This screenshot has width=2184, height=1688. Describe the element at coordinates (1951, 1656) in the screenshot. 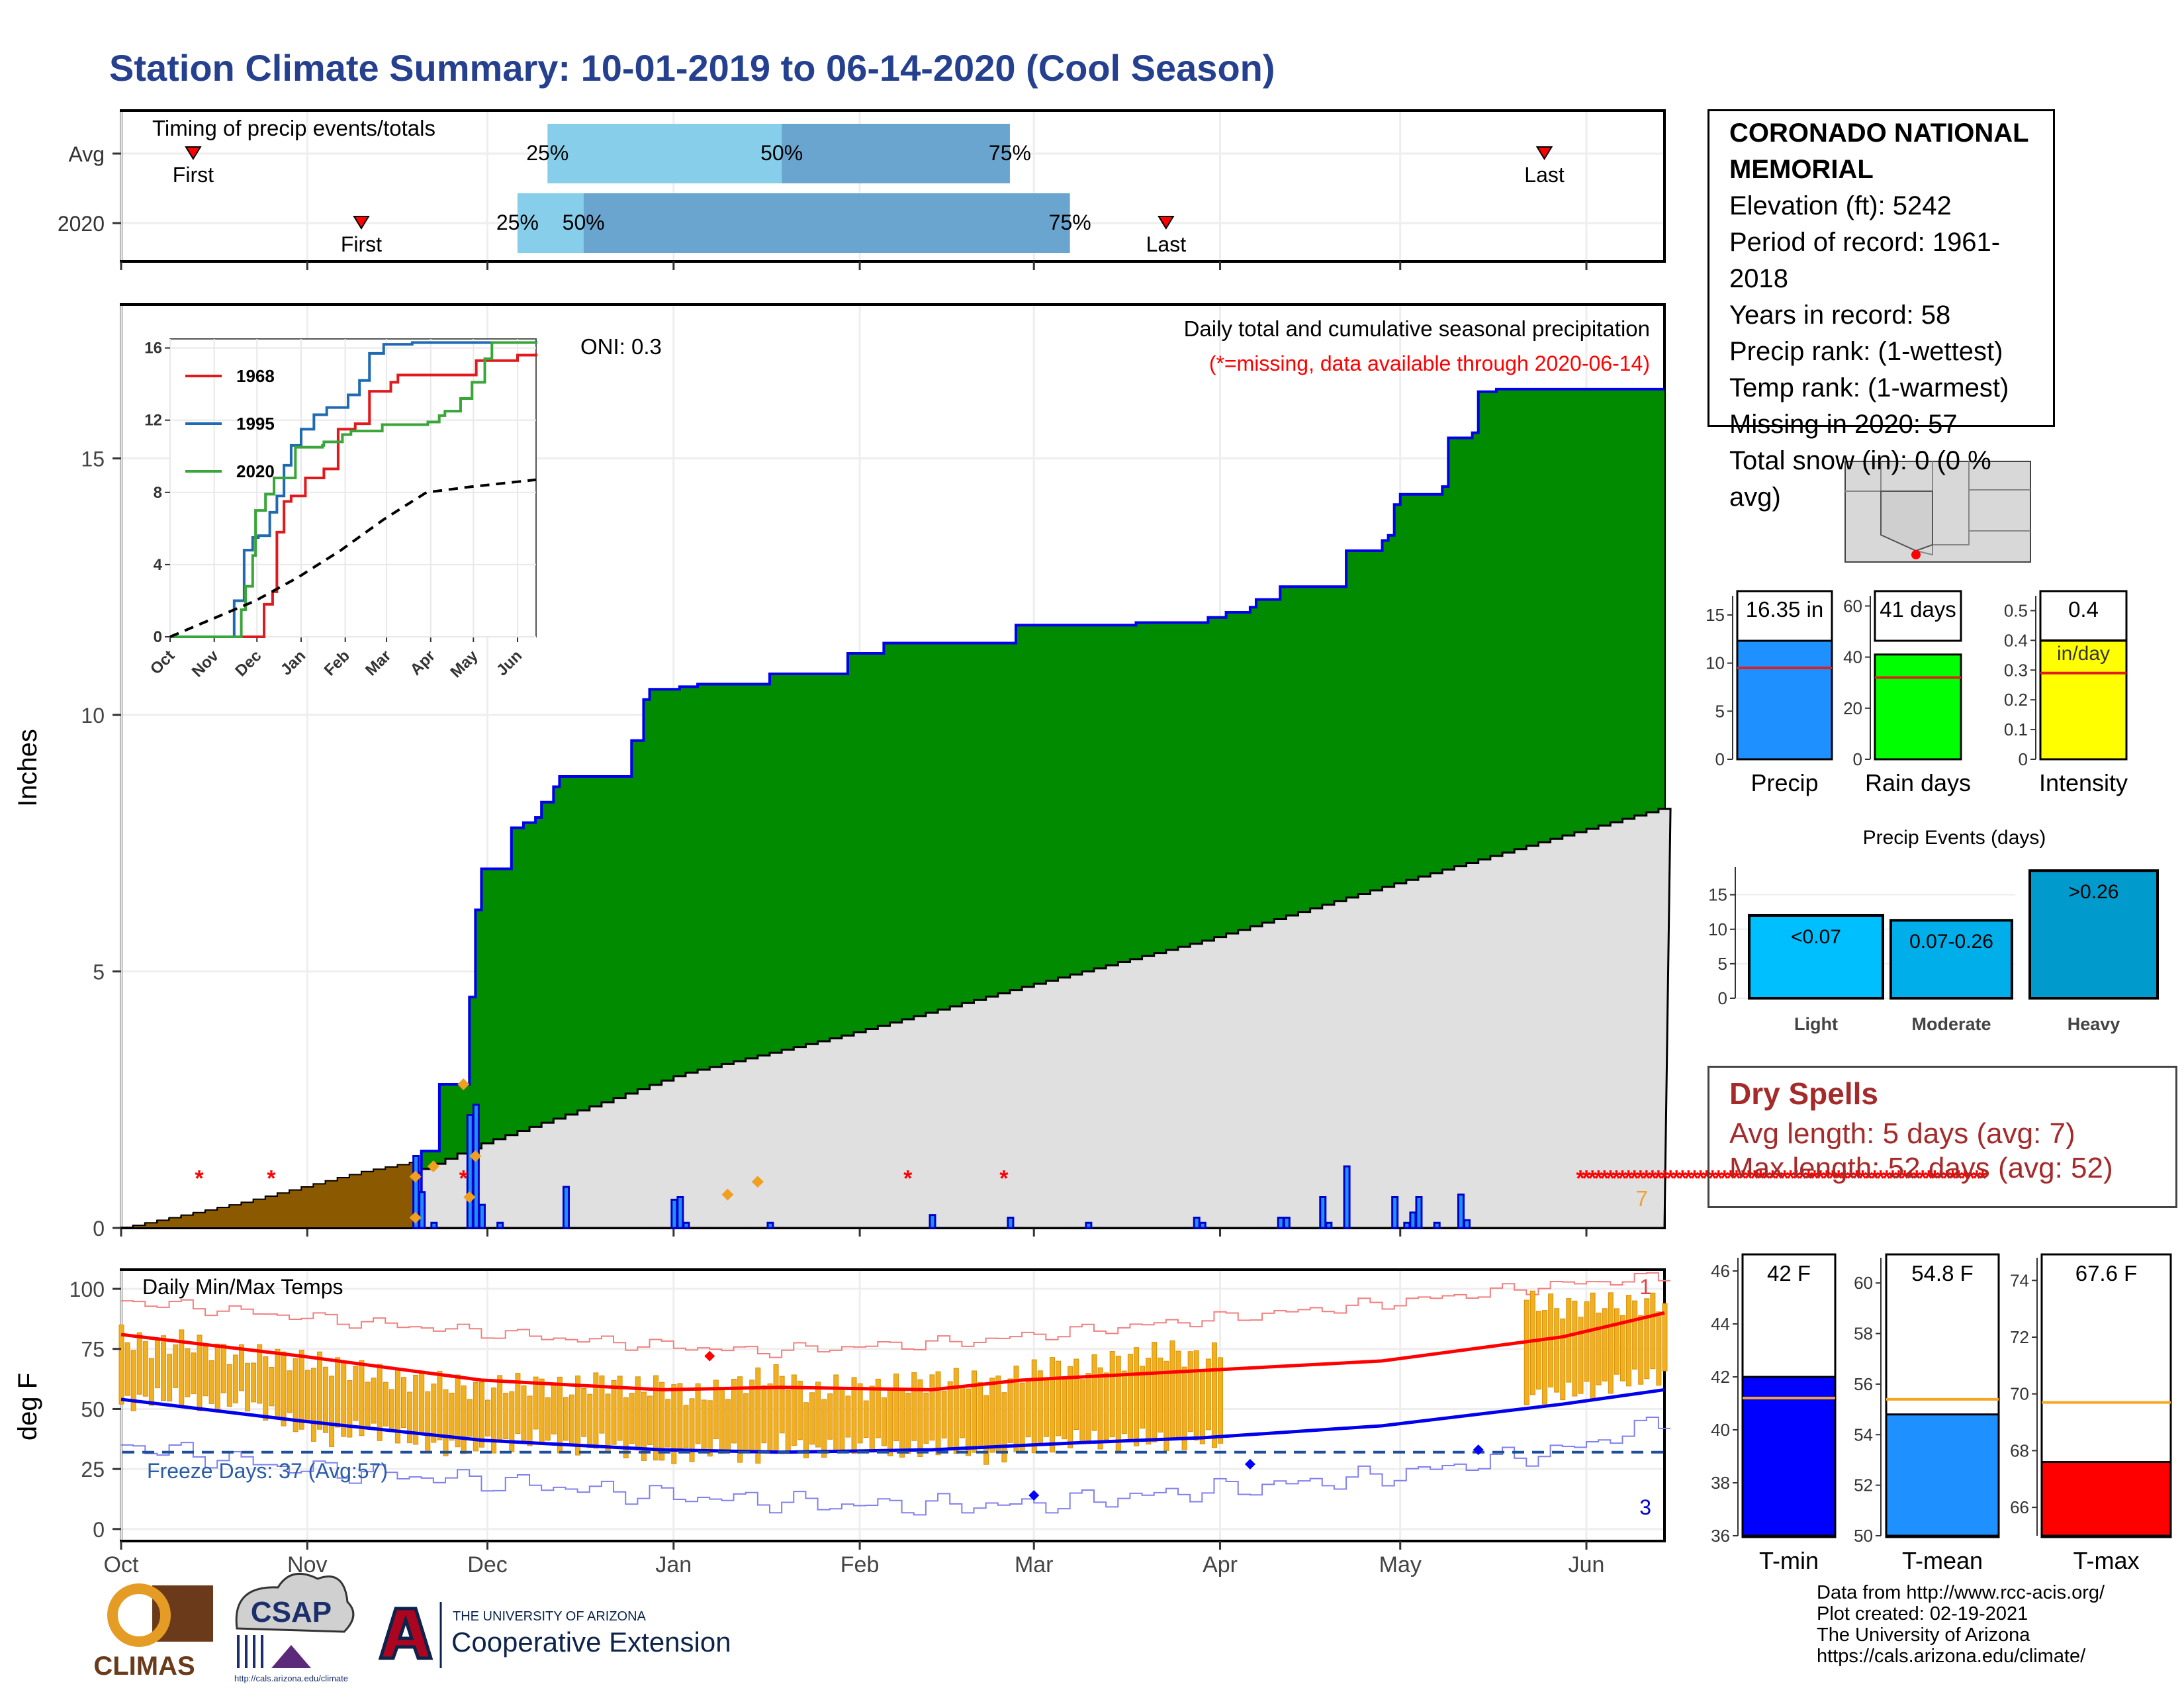

I see `source-note-line: https://cals.arizona.edu/climate/` at that location.